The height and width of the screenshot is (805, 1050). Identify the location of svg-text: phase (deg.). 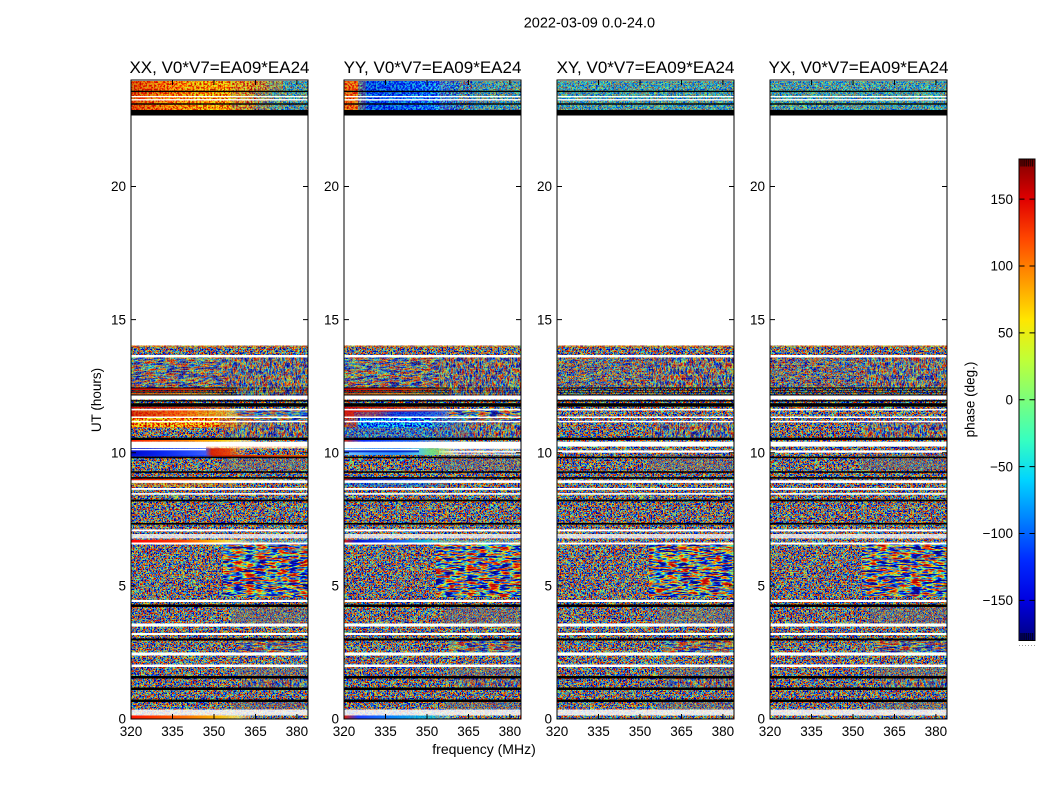
(970, 400).